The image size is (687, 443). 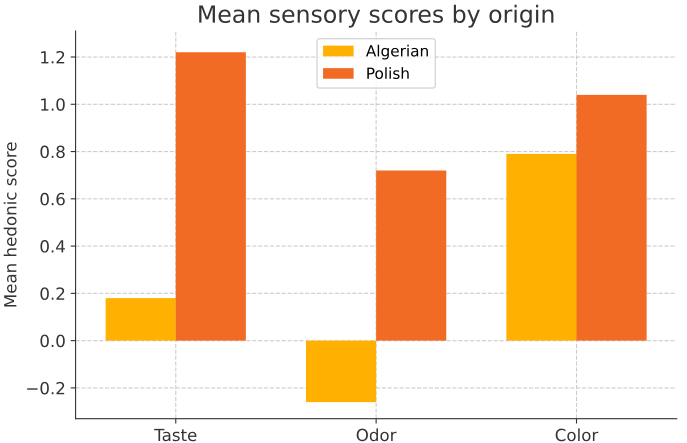 What do you see at coordinates (52, 57) in the screenshot?
I see `y-tick-label: 1.2` at bounding box center [52, 57].